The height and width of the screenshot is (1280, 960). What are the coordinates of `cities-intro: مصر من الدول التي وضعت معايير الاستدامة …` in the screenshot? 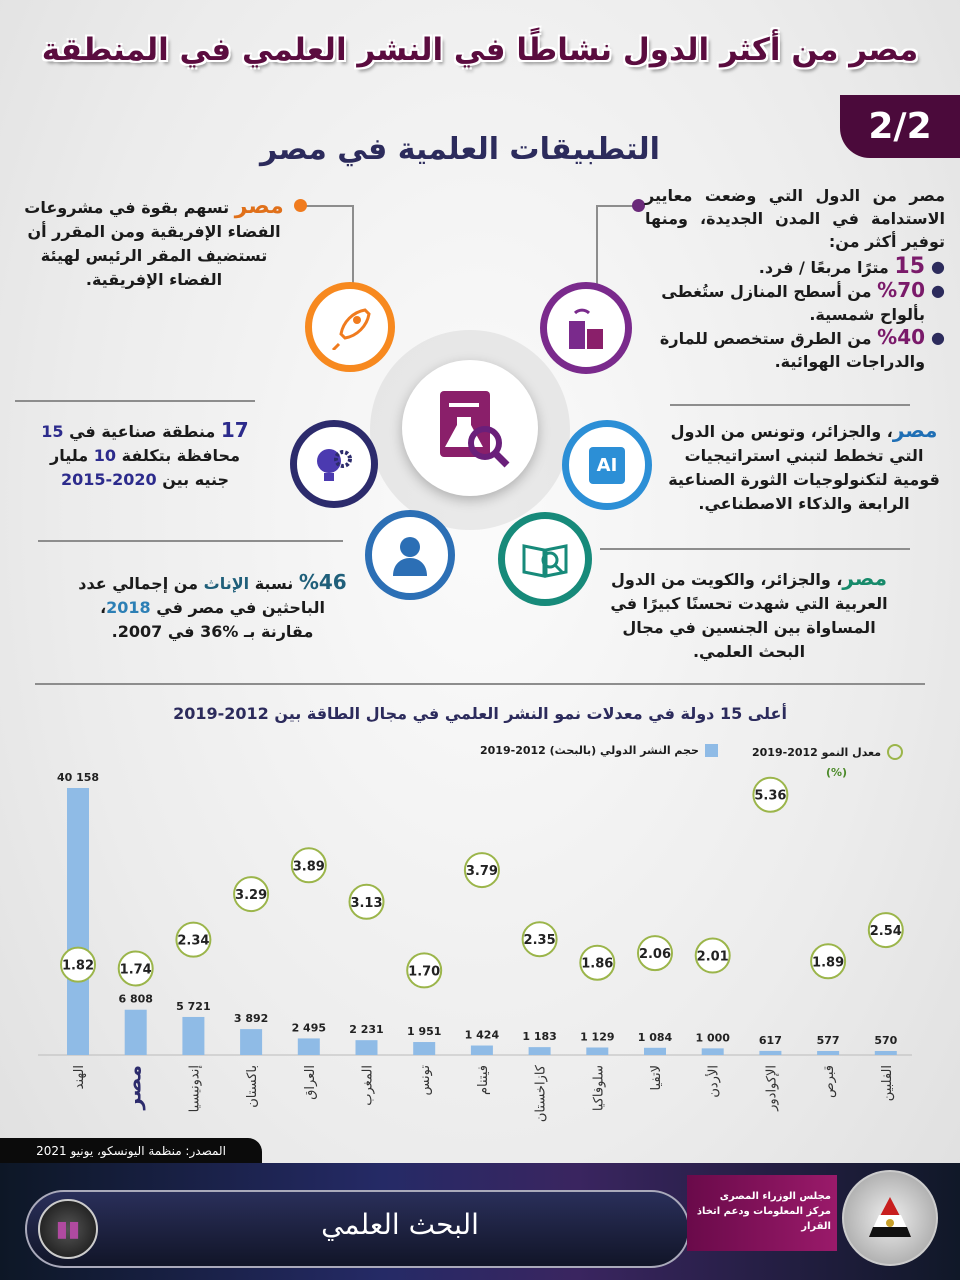 It's located at (795, 218).